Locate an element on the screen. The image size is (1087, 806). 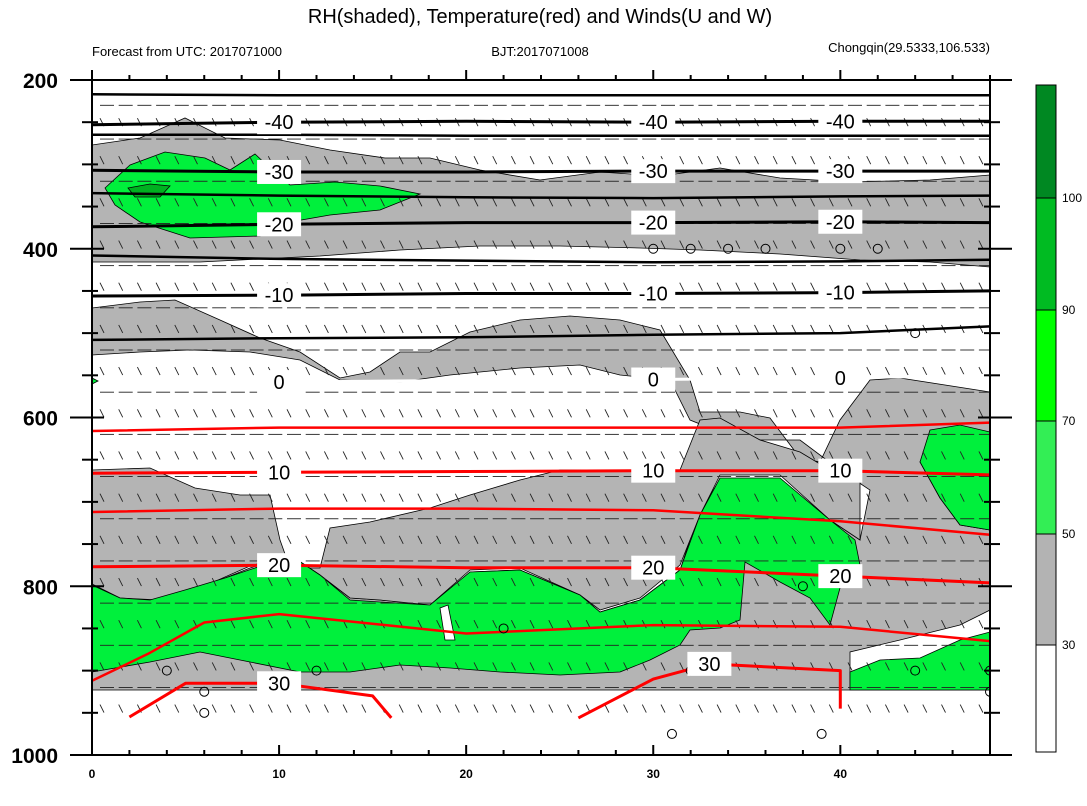
contour-label: -30 is located at coordinates (840, 172).